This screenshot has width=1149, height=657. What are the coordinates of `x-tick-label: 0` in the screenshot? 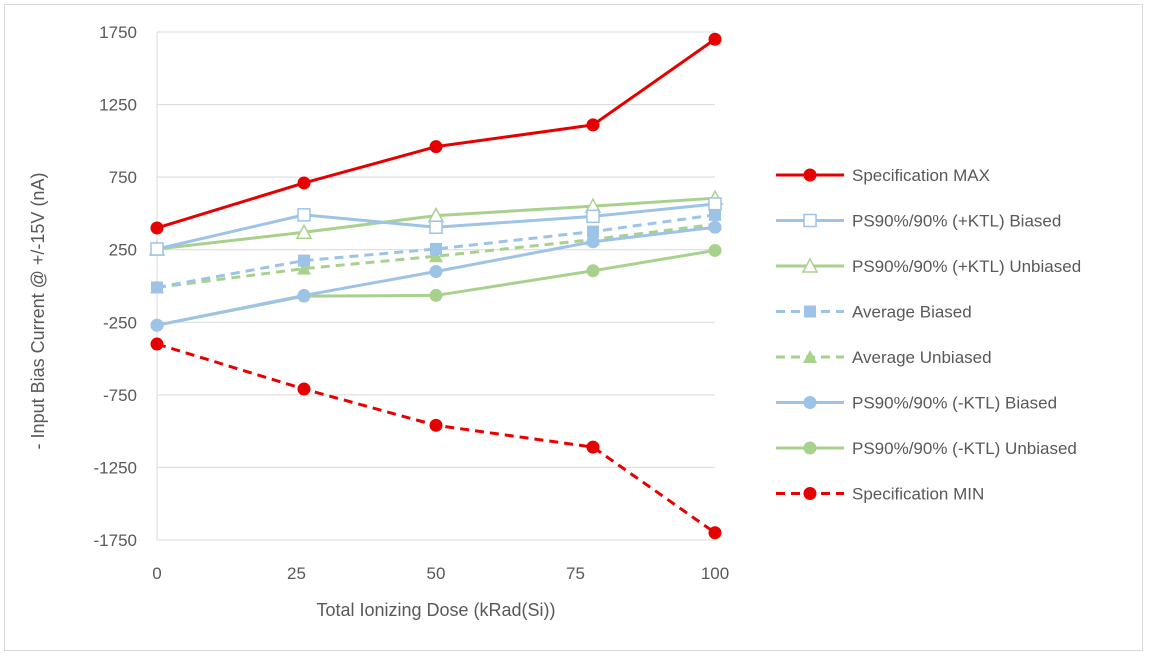 It's located at (156, 573).